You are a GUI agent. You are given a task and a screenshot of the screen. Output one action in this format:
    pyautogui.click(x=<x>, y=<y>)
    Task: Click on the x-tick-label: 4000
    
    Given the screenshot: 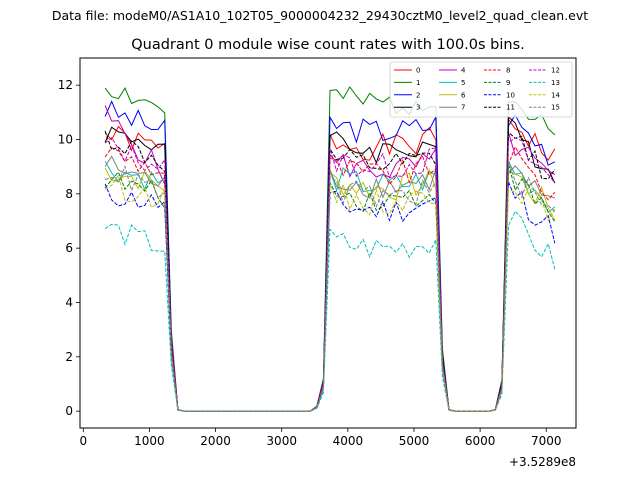 What is the action you would take?
    pyautogui.click(x=348, y=441)
    